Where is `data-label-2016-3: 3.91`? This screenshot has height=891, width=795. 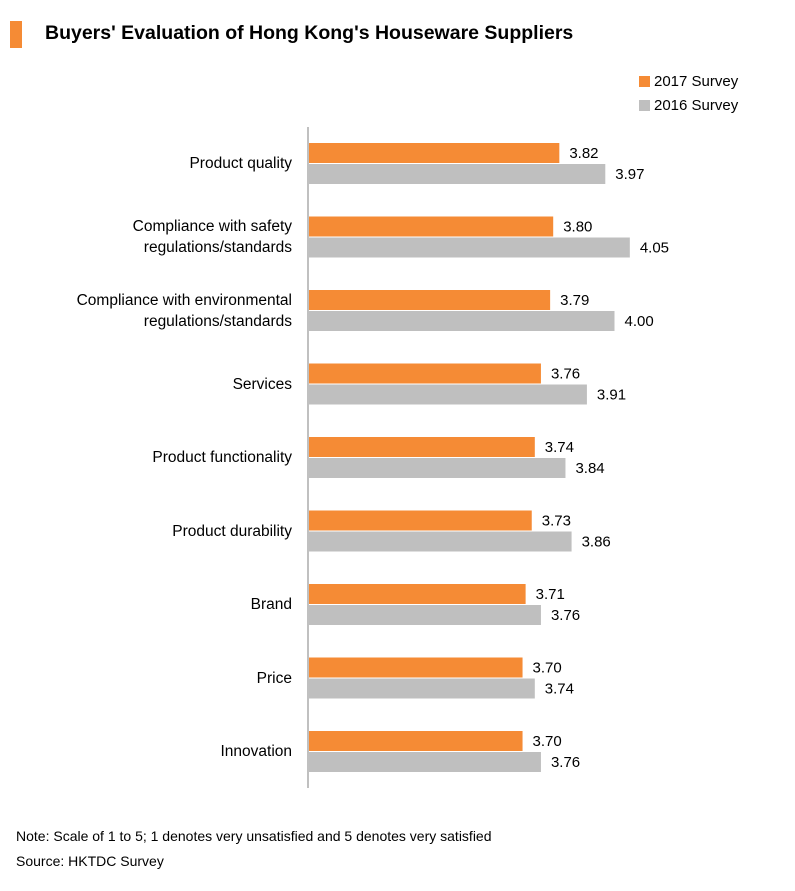
data-label-2016-3: 3.91 is located at coordinates (611, 395).